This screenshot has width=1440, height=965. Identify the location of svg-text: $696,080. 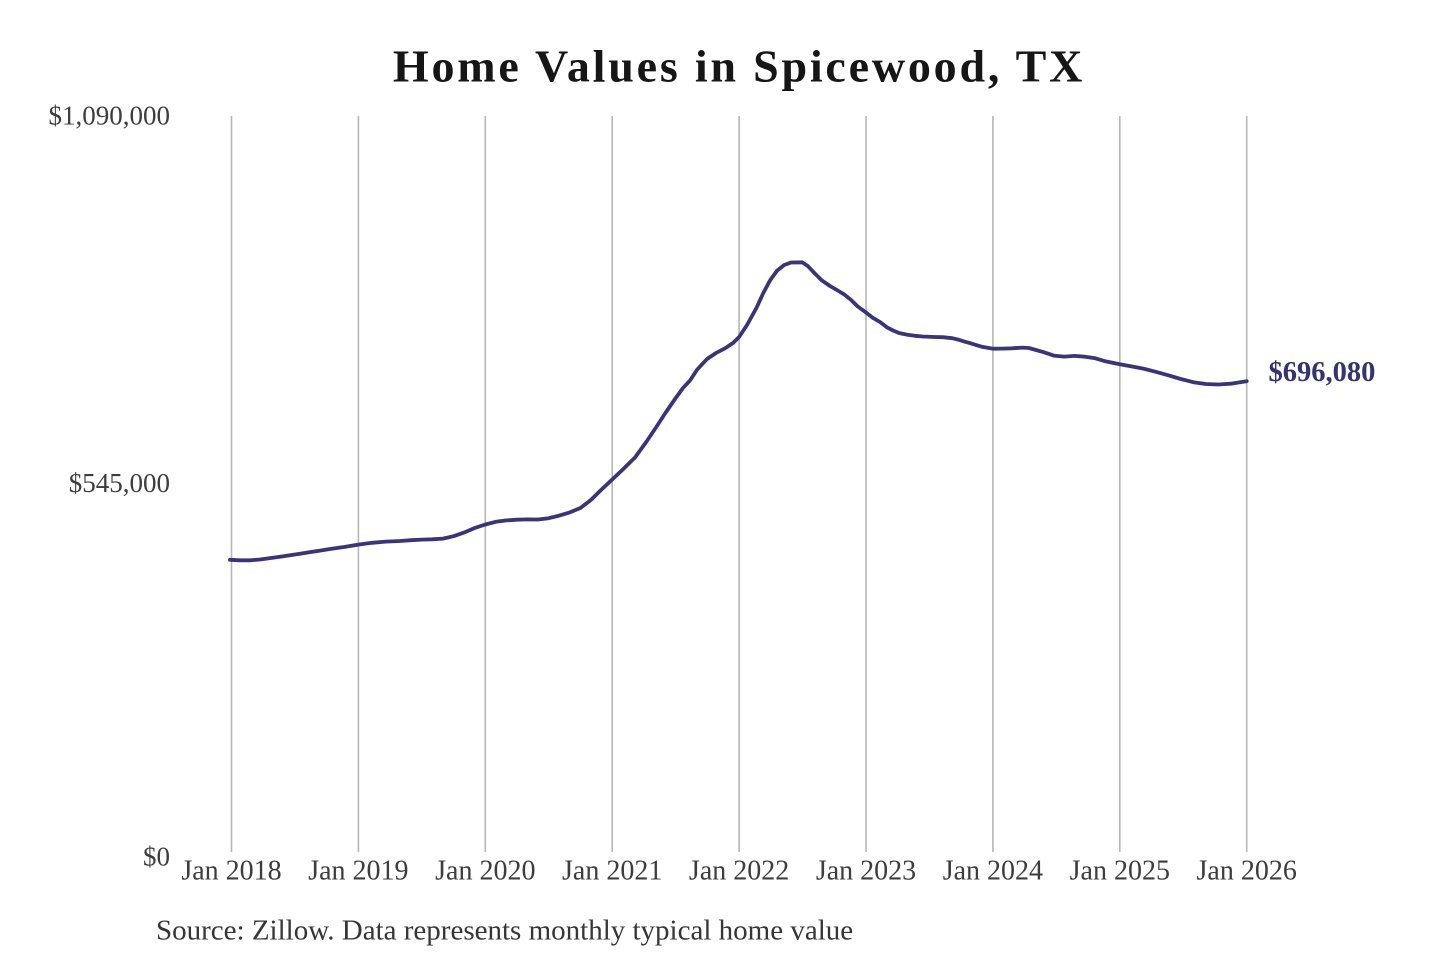
(1322, 372).